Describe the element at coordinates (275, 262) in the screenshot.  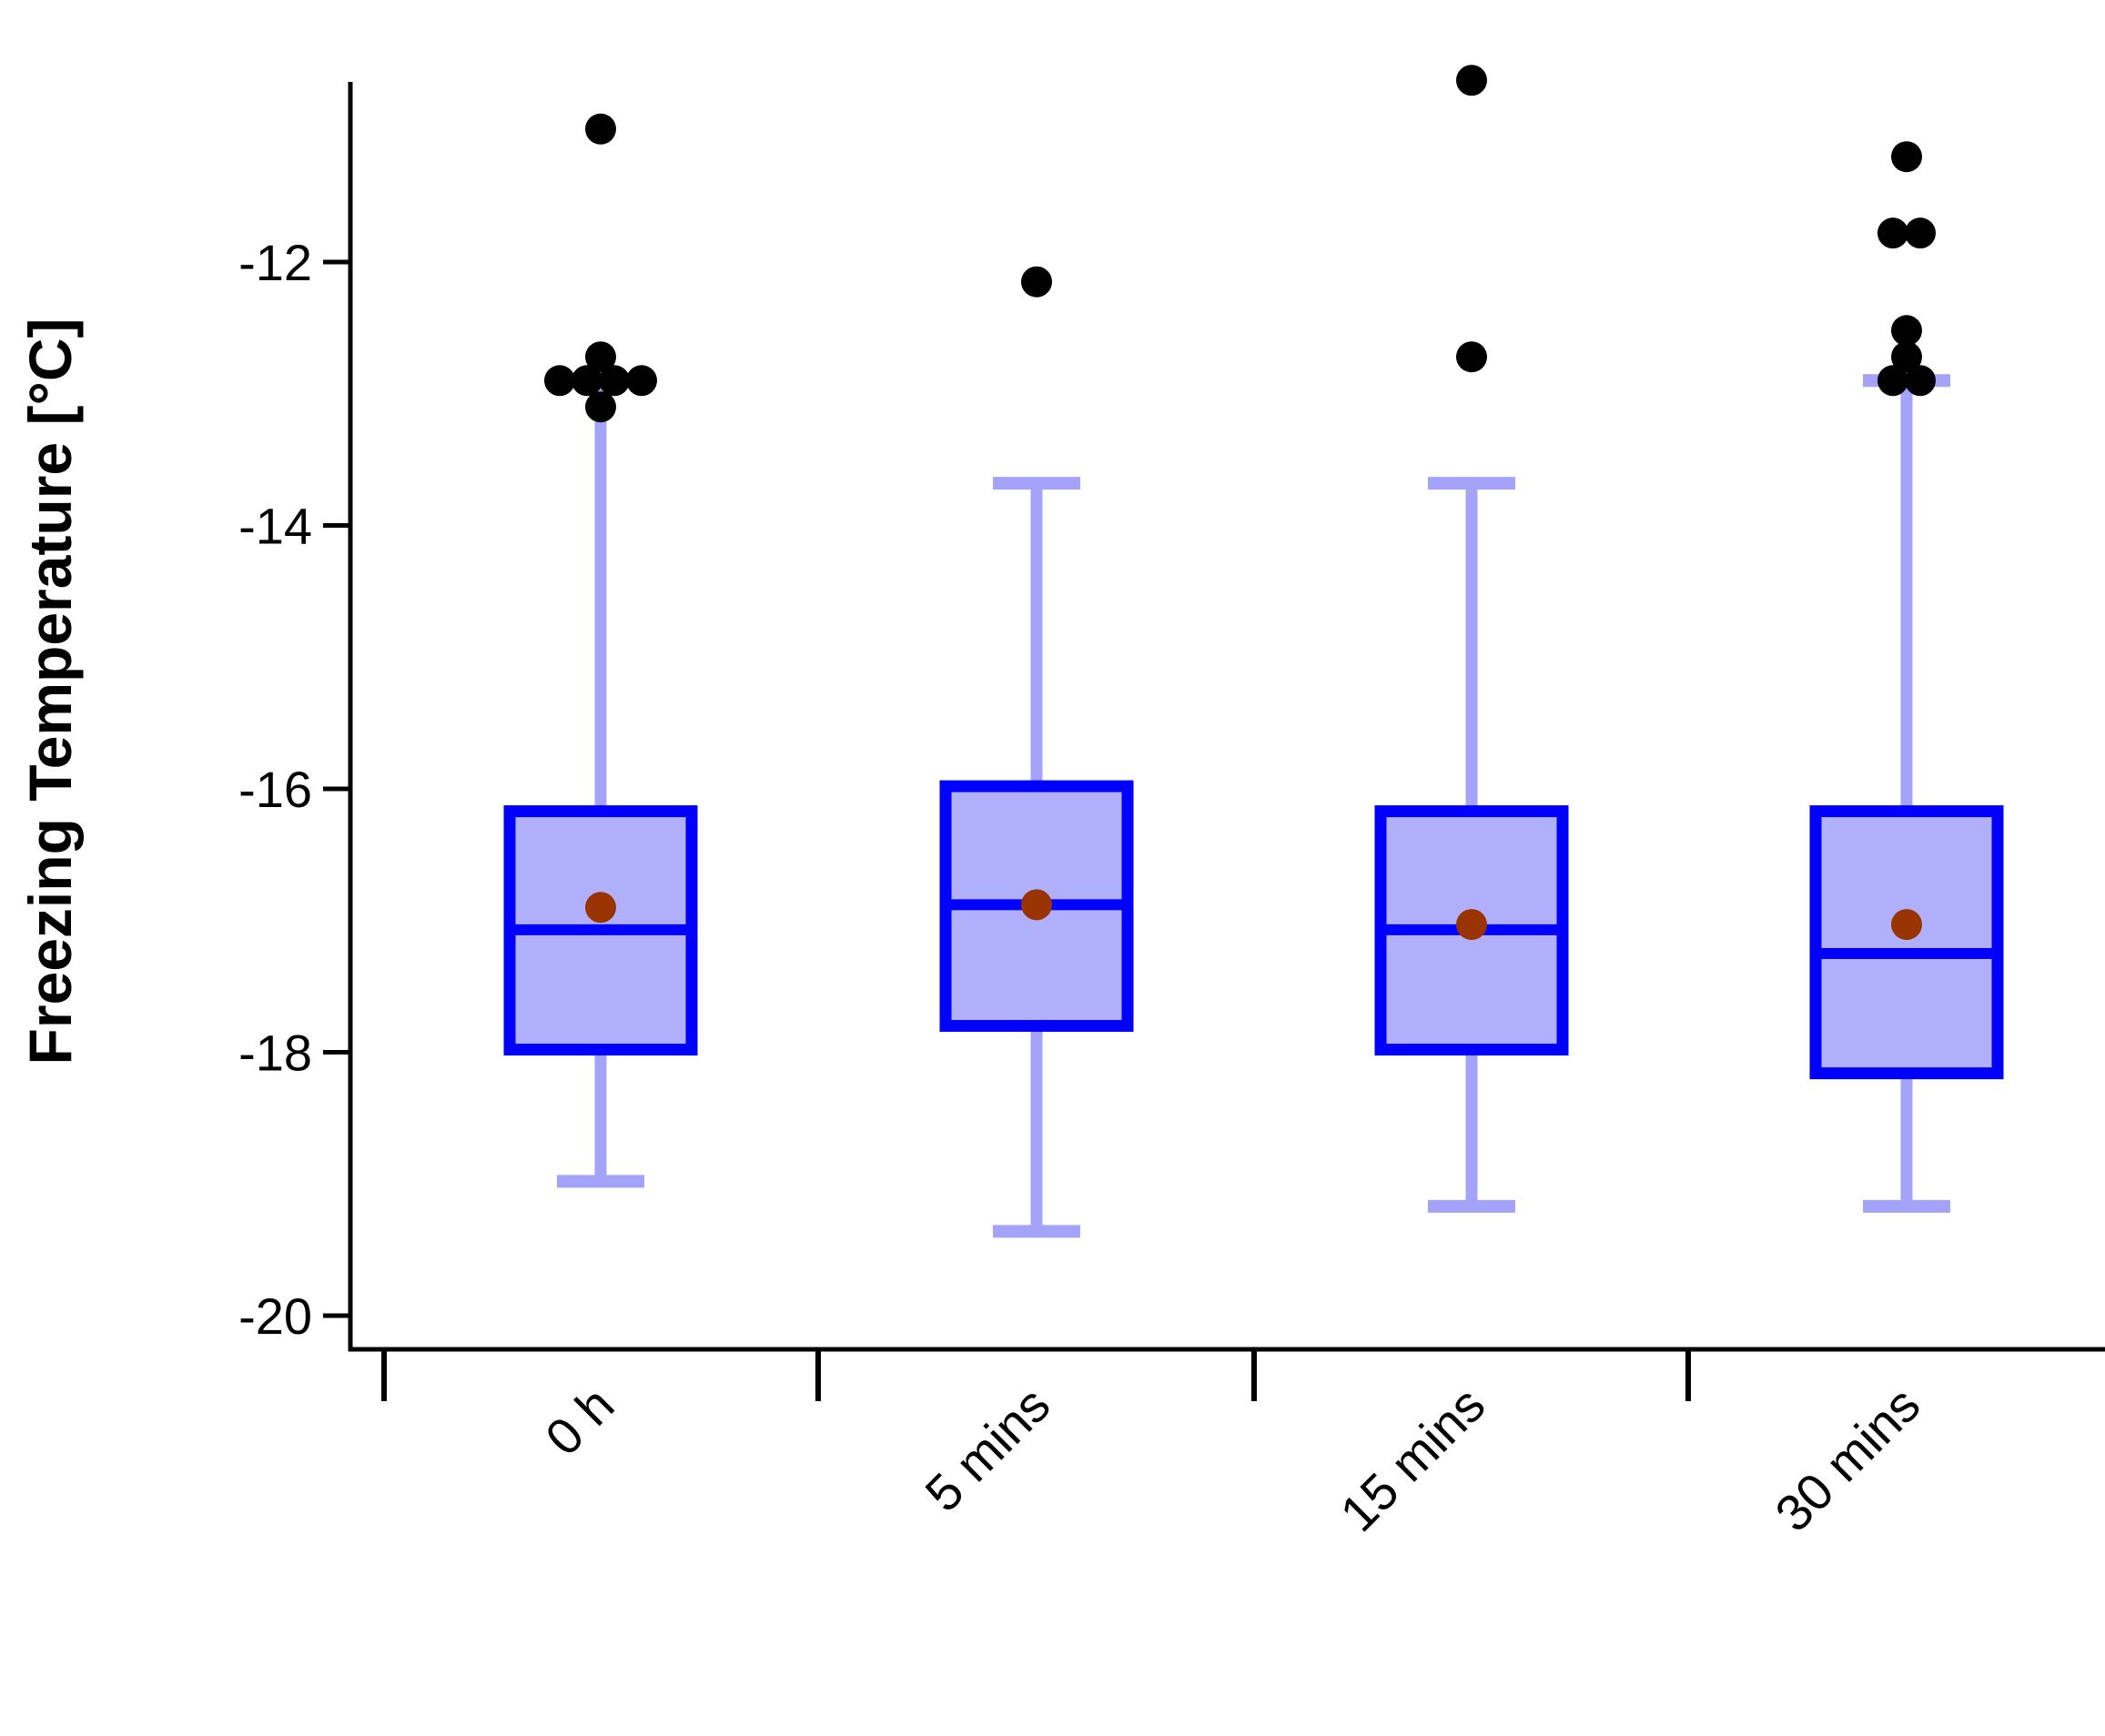
I see `y-tick-label: -12` at that location.